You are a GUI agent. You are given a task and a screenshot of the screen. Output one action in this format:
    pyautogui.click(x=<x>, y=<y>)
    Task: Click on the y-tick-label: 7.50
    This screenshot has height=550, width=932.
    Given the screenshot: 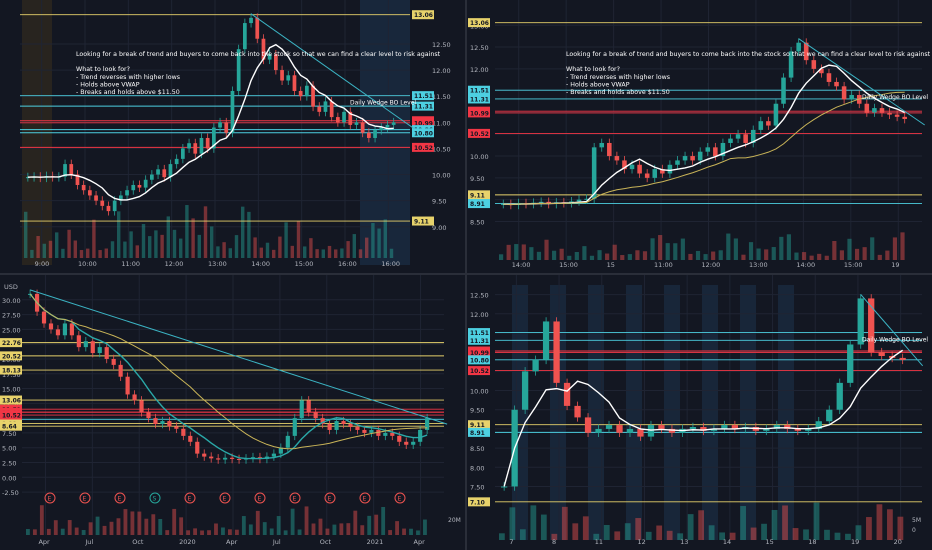 What is the action you would take?
    pyautogui.click(x=9, y=434)
    